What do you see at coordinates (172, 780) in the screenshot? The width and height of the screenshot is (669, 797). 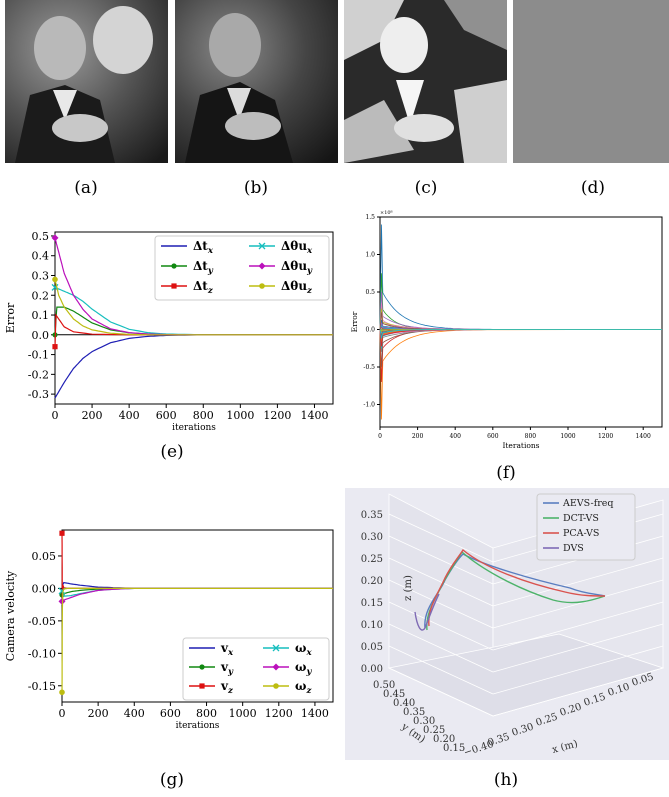 I see `caption-g: (g)` at bounding box center [172, 780].